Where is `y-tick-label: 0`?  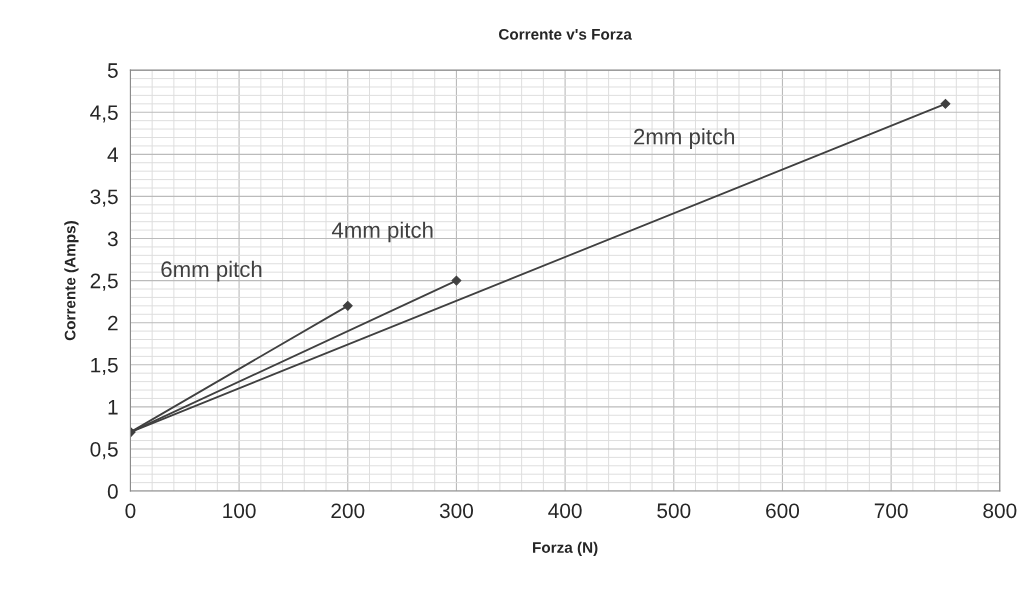 y-tick-label: 0 is located at coordinates (112, 491).